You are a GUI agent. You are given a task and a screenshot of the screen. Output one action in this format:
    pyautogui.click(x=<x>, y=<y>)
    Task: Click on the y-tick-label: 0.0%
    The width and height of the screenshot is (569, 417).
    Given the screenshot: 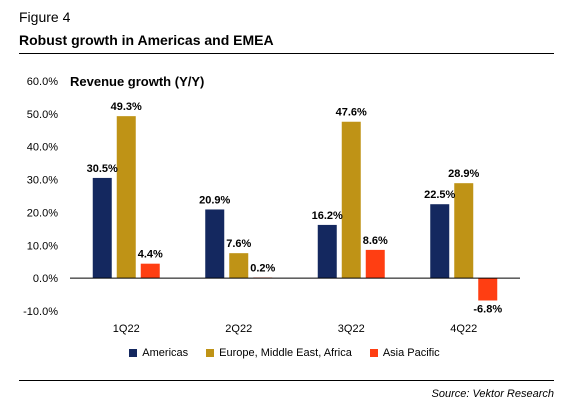 What is the action you would take?
    pyautogui.click(x=45, y=279)
    